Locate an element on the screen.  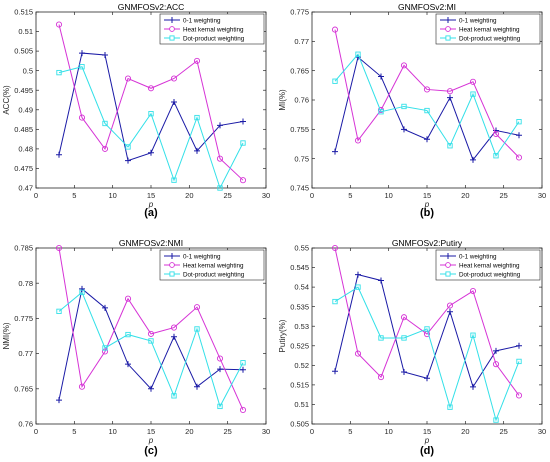
x-tick-label: 30 is located at coordinates (542, 431).